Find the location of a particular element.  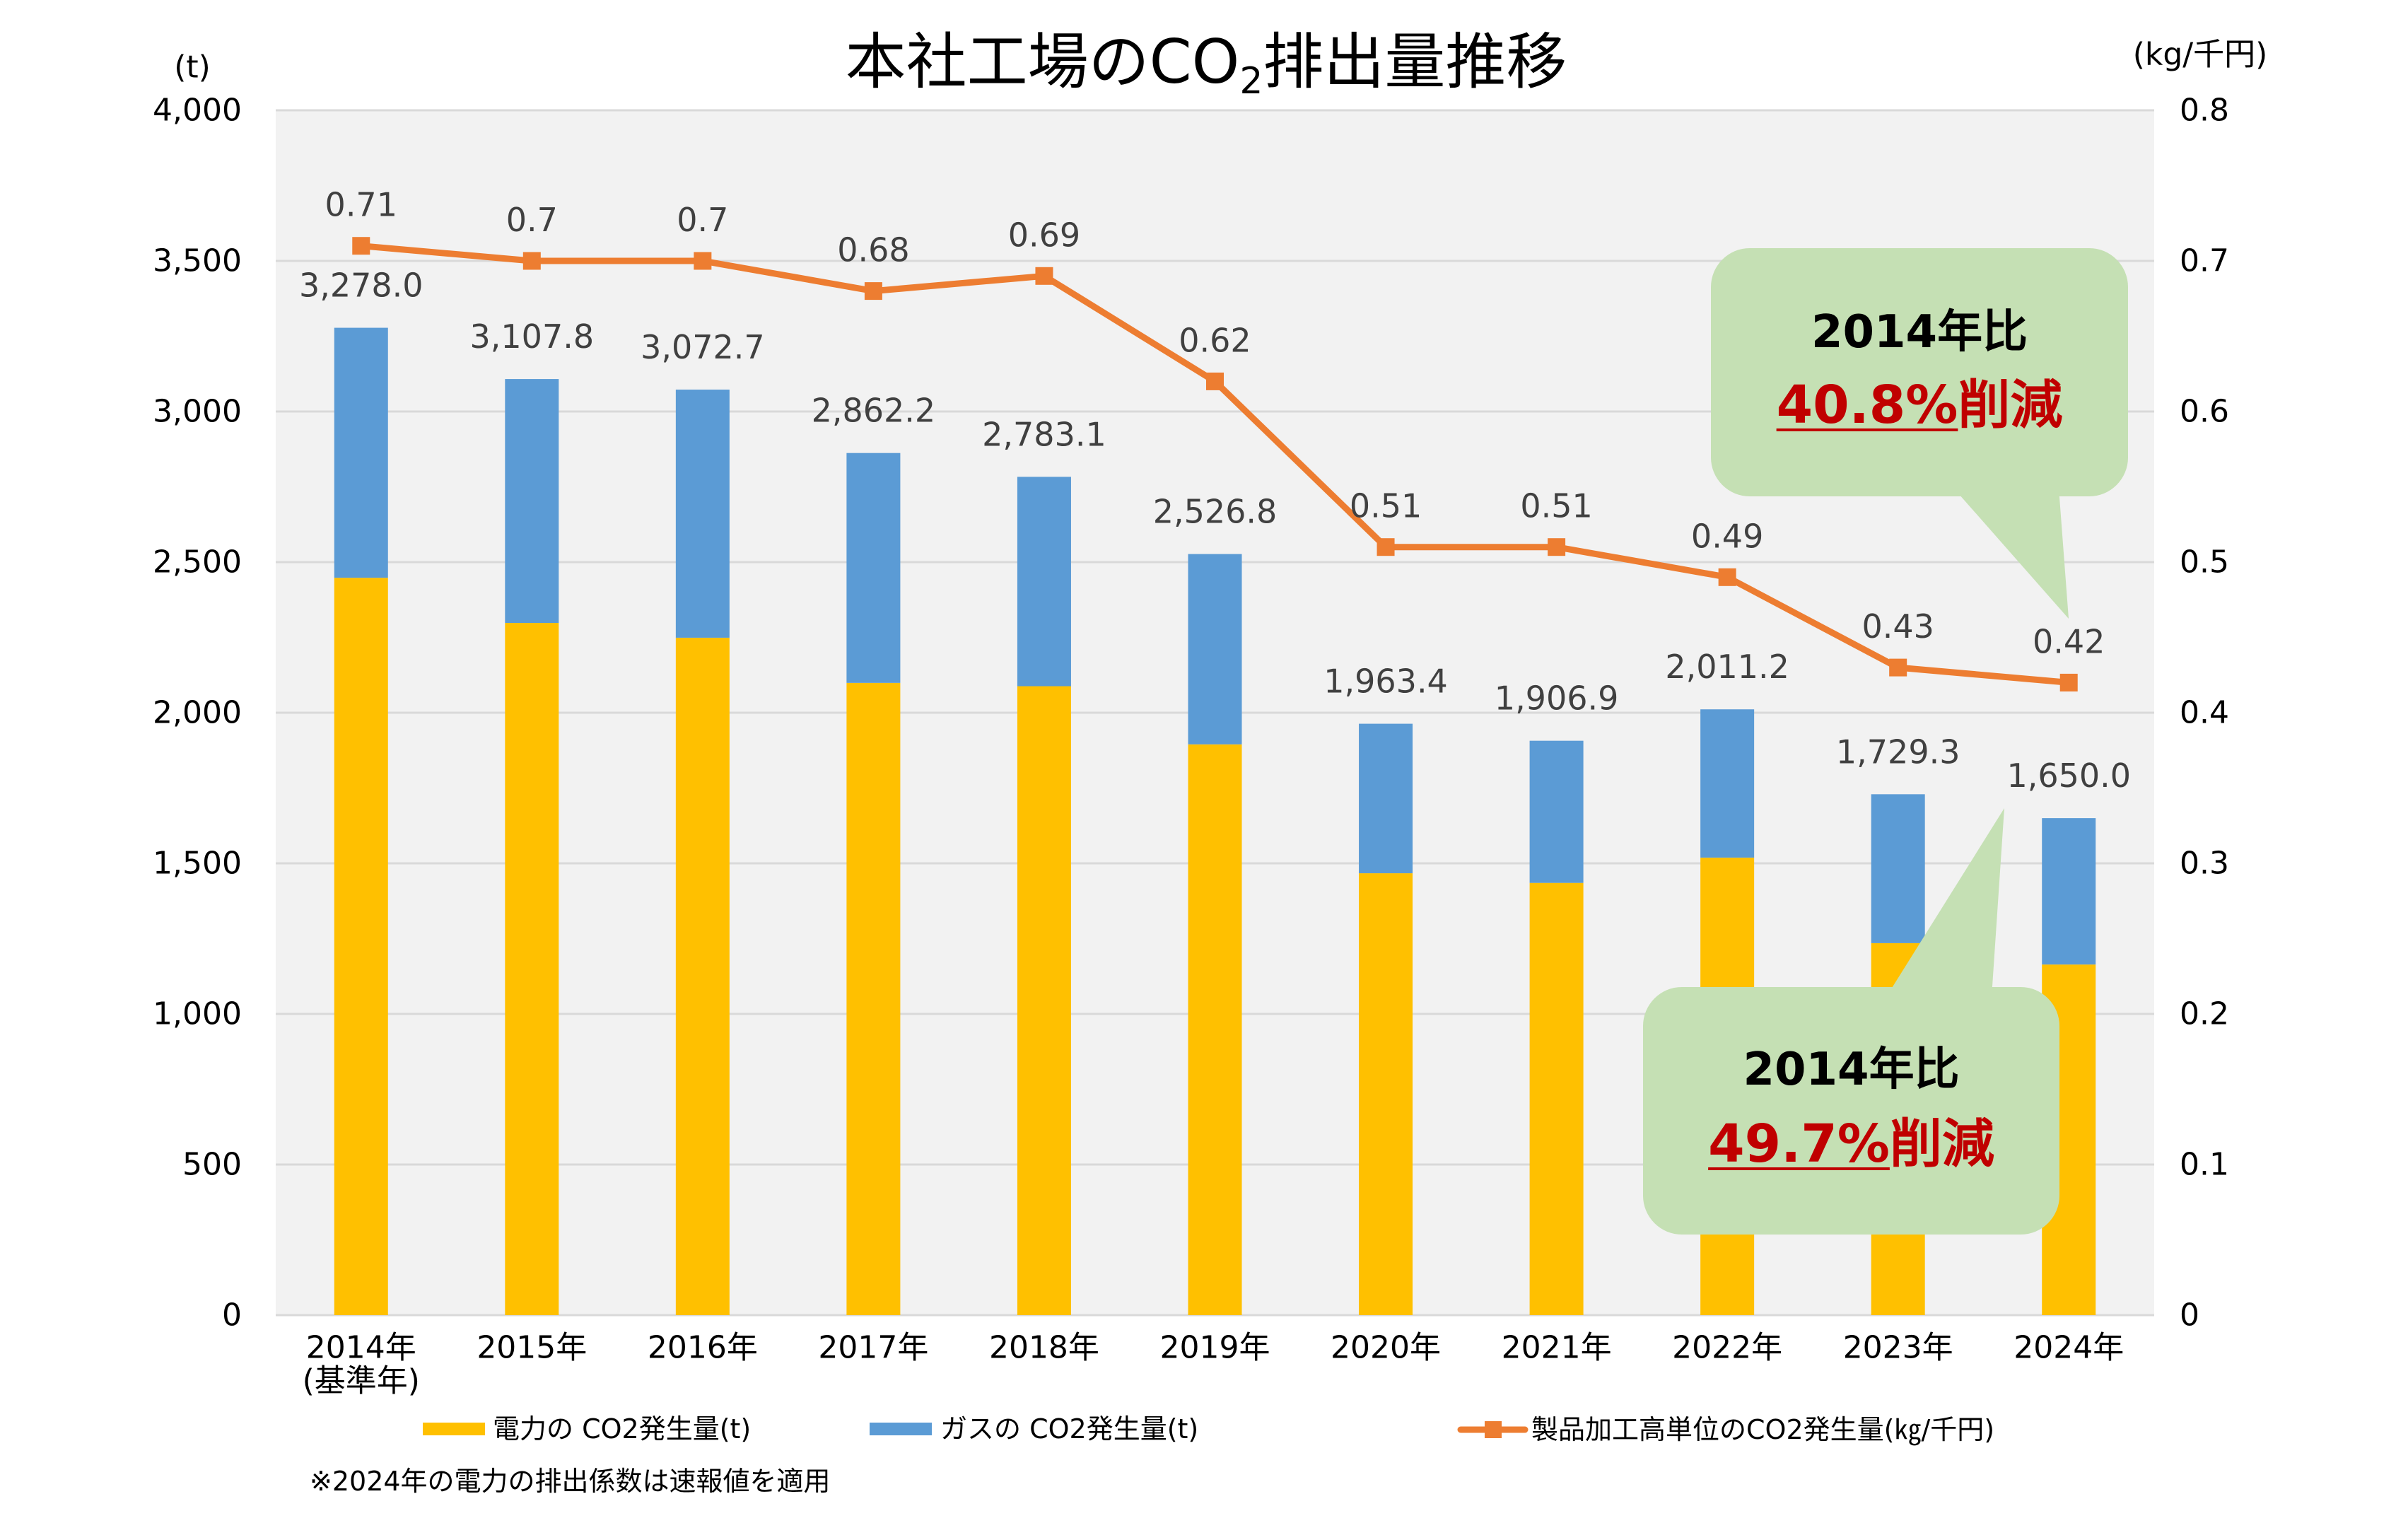

bar-gas-2021 is located at coordinates (1556, 811).